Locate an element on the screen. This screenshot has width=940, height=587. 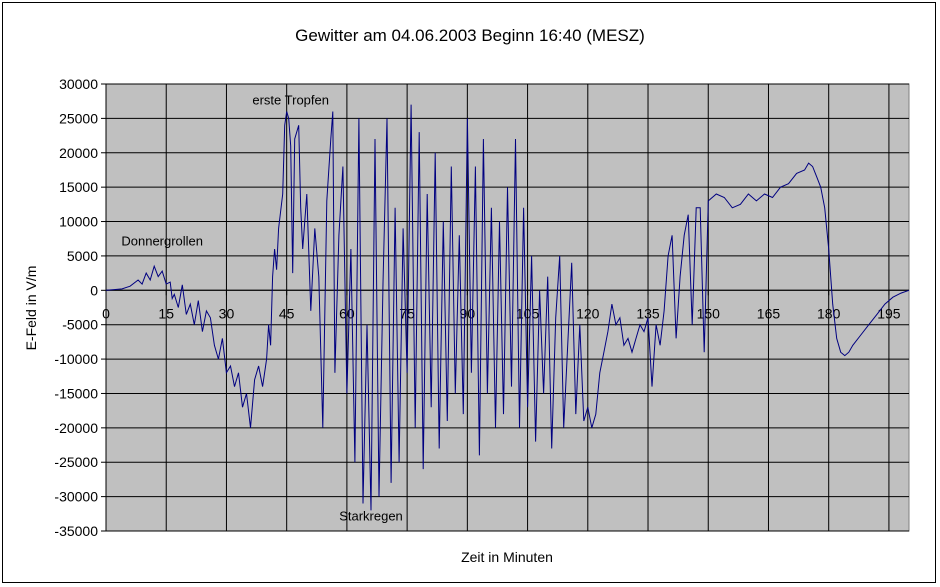
x-tick-label: 135 is located at coordinates (648, 313).